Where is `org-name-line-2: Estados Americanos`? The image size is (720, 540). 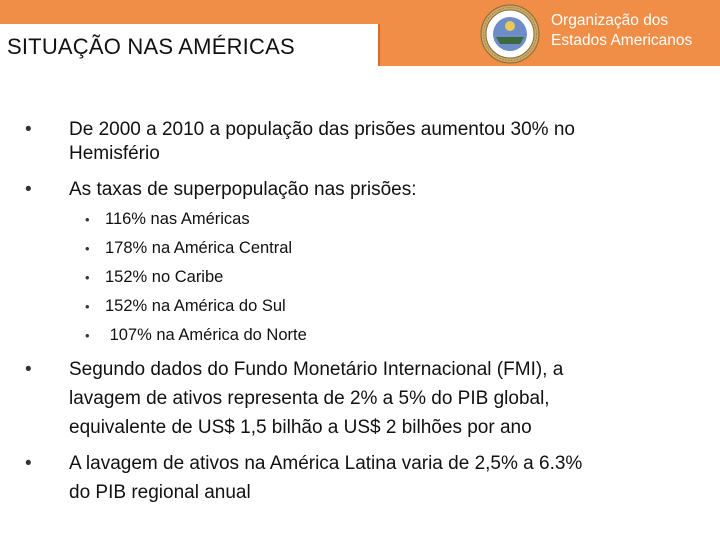 org-name-line-2: Estados Americanos is located at coordinates (622, 40).